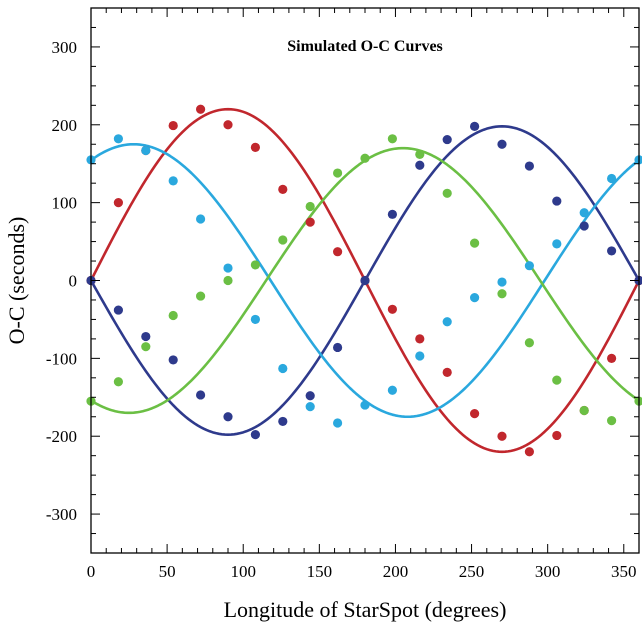 The image size is (642, 625). I want to click on y-tick-label: 300, so click(65, 47).